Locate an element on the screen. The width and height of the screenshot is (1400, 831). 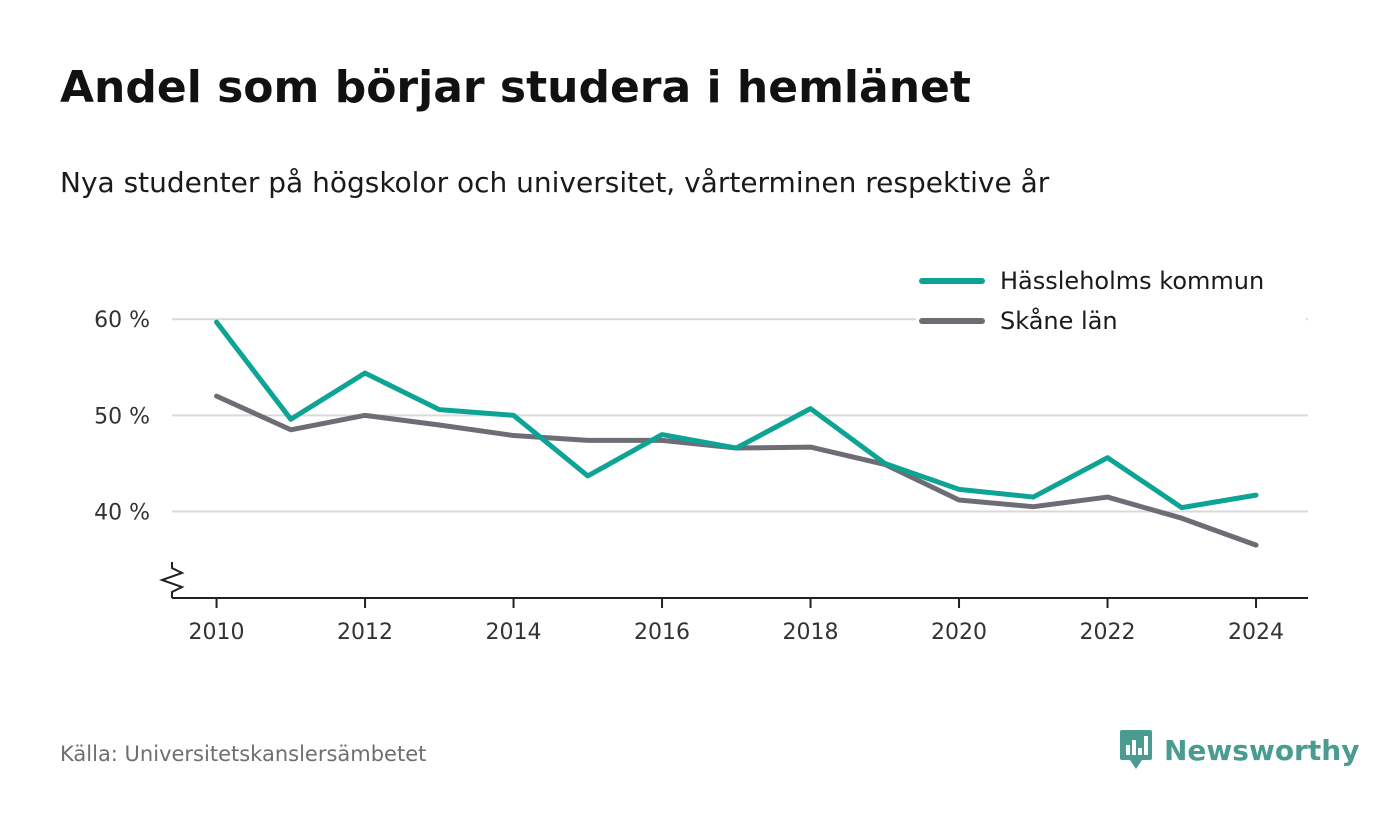
chart-title: Andel som börjar studera i hemlänet is located at coordinates (515, 87).